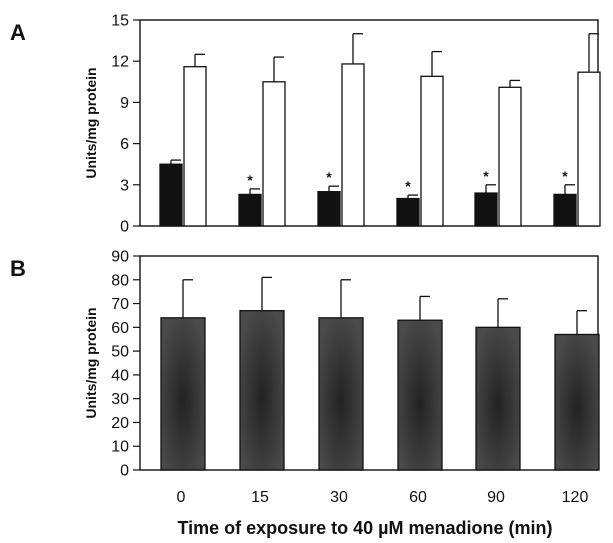 Image resolution: width=613 pixels, height=543 pixels. What do you see at coordinates (91, 362) in the screenshot?
I see `panel-b-y-axis-title: Units/mg protein` at bounding box center [91, 362].